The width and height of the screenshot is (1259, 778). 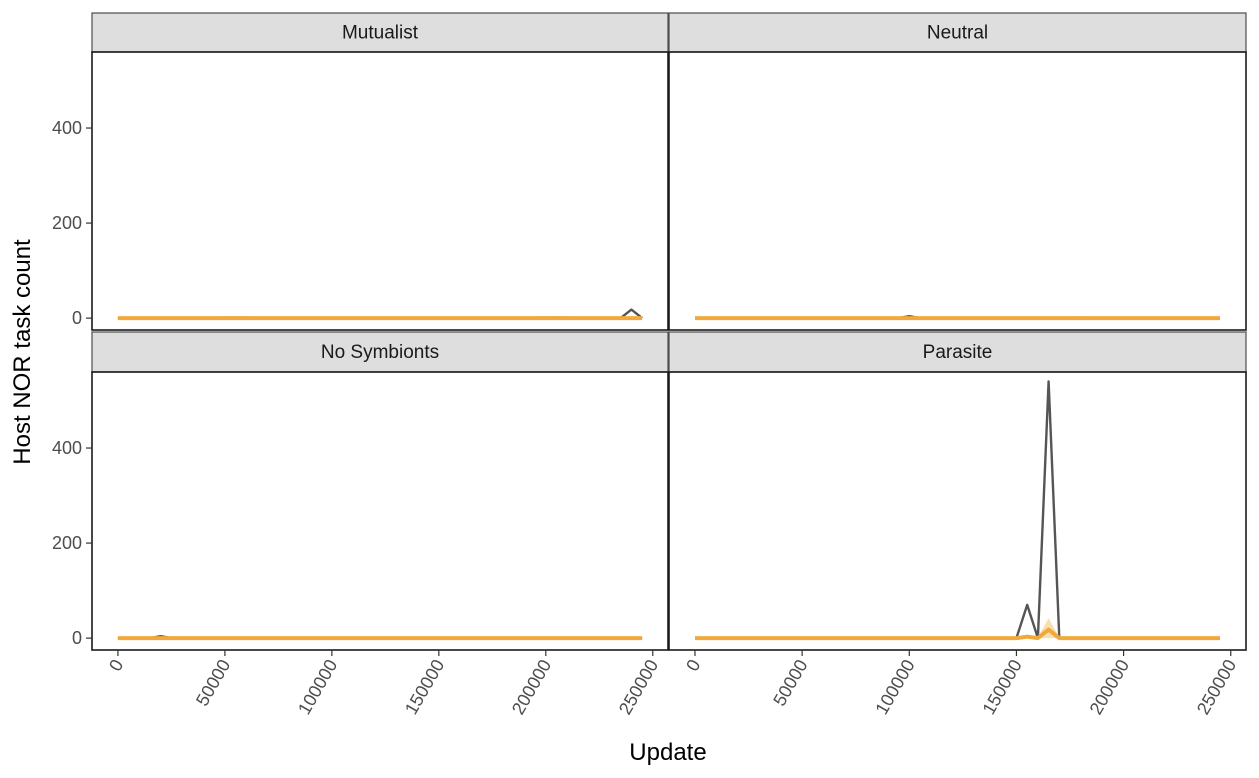 What do you see at coordinates (22, 352) in the screenshot?
I see `y-axis-title: Host NOR task count` at bounding box center [22, 352].